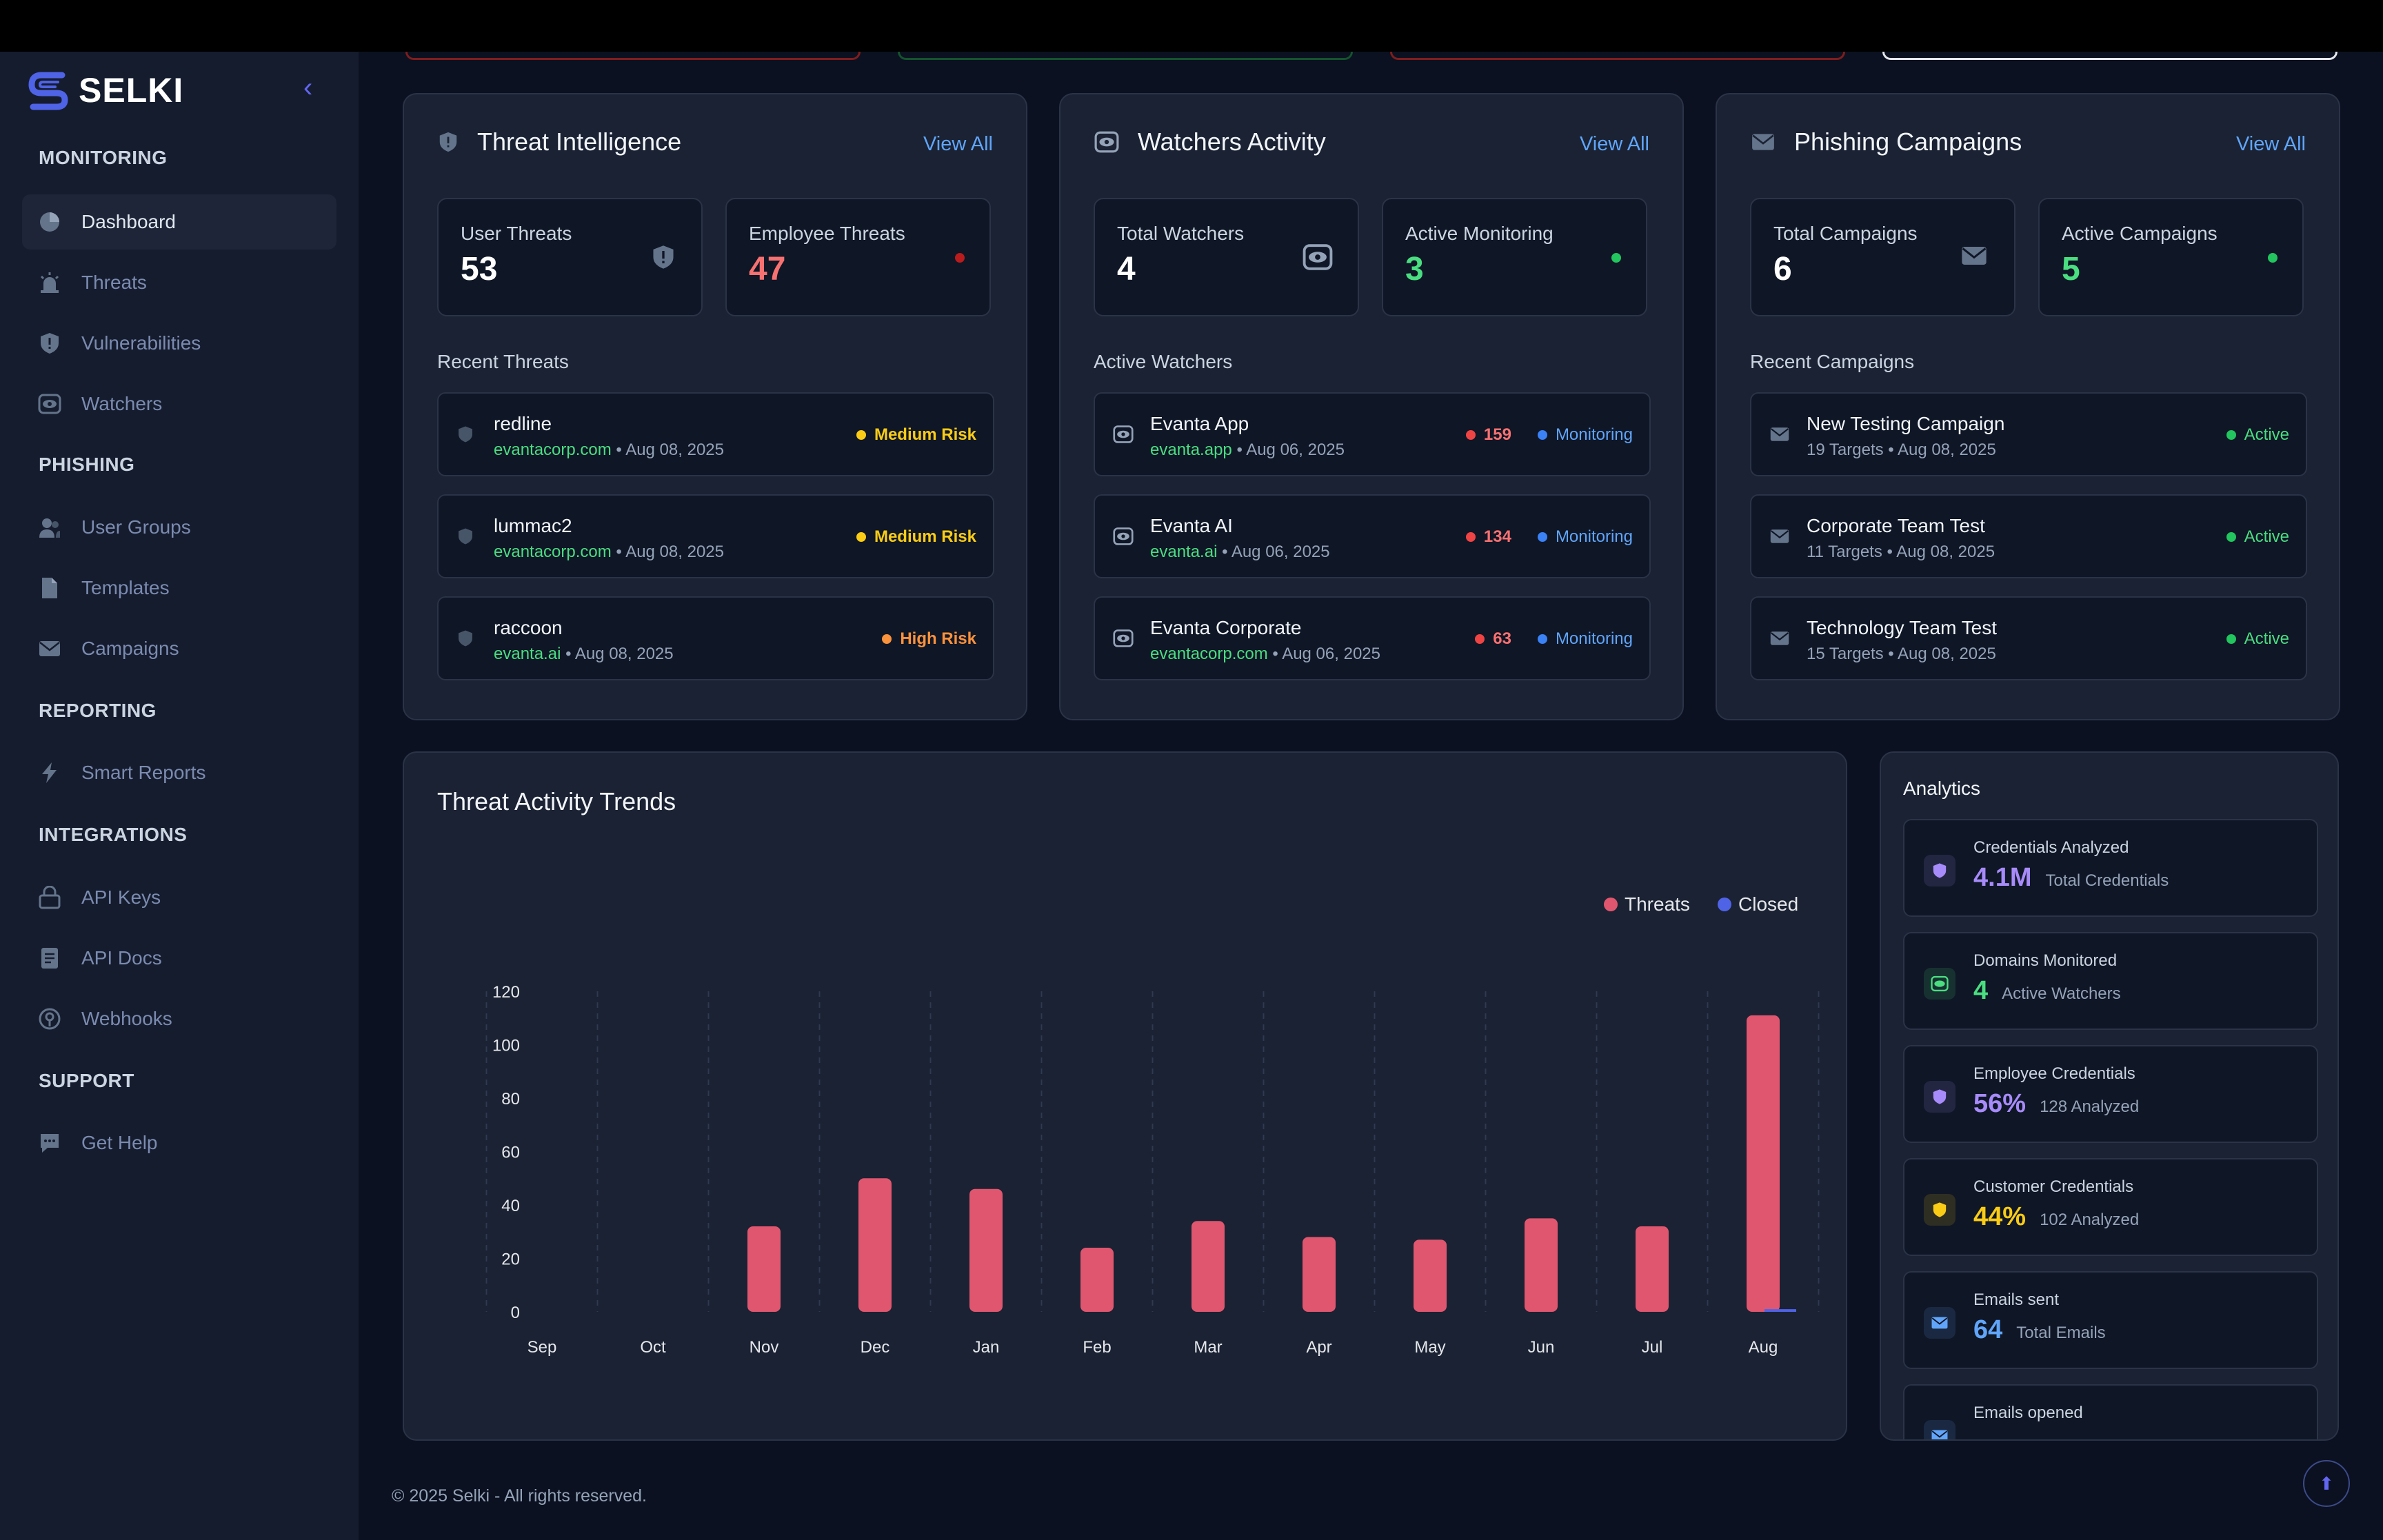  I want to click on sidebar-item-get-help: Get Help, so click(179, 1143).